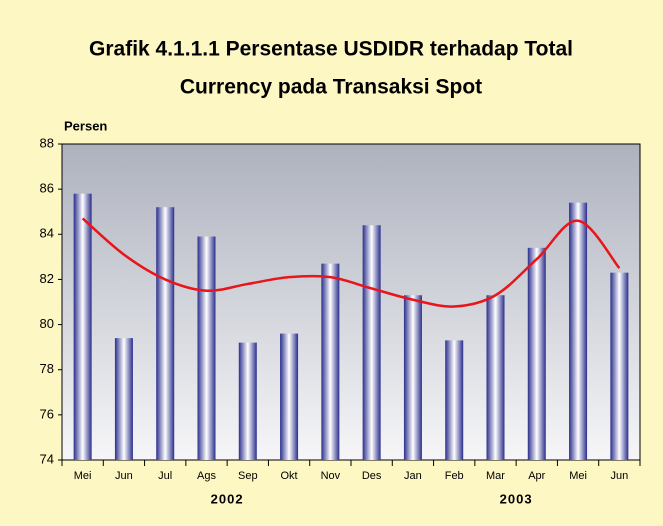 This screenshot has width=663, height=526. Describe the element at coordinates (165, 476) in the screenshot. I see `x-tick-label: Jul` at that location.